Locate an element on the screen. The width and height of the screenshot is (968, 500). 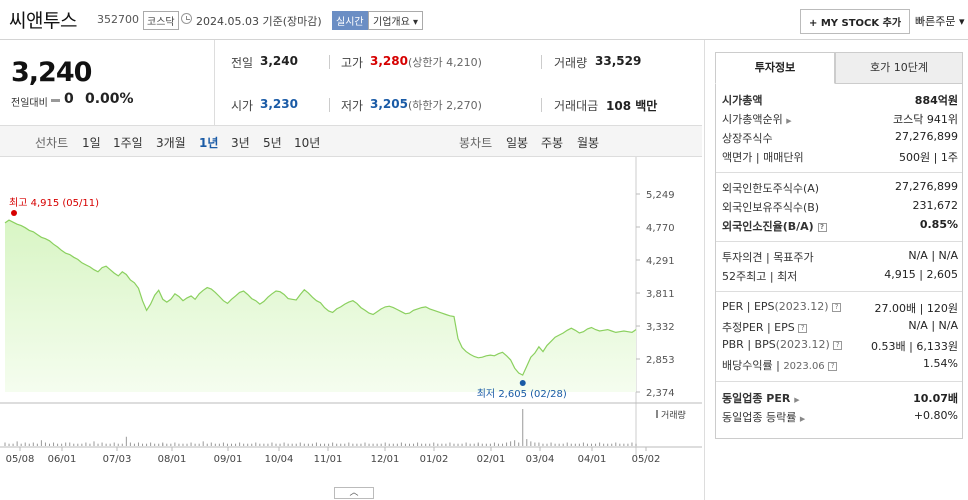
x-tick-label: 06/01 is located at coordinates (62, 459).